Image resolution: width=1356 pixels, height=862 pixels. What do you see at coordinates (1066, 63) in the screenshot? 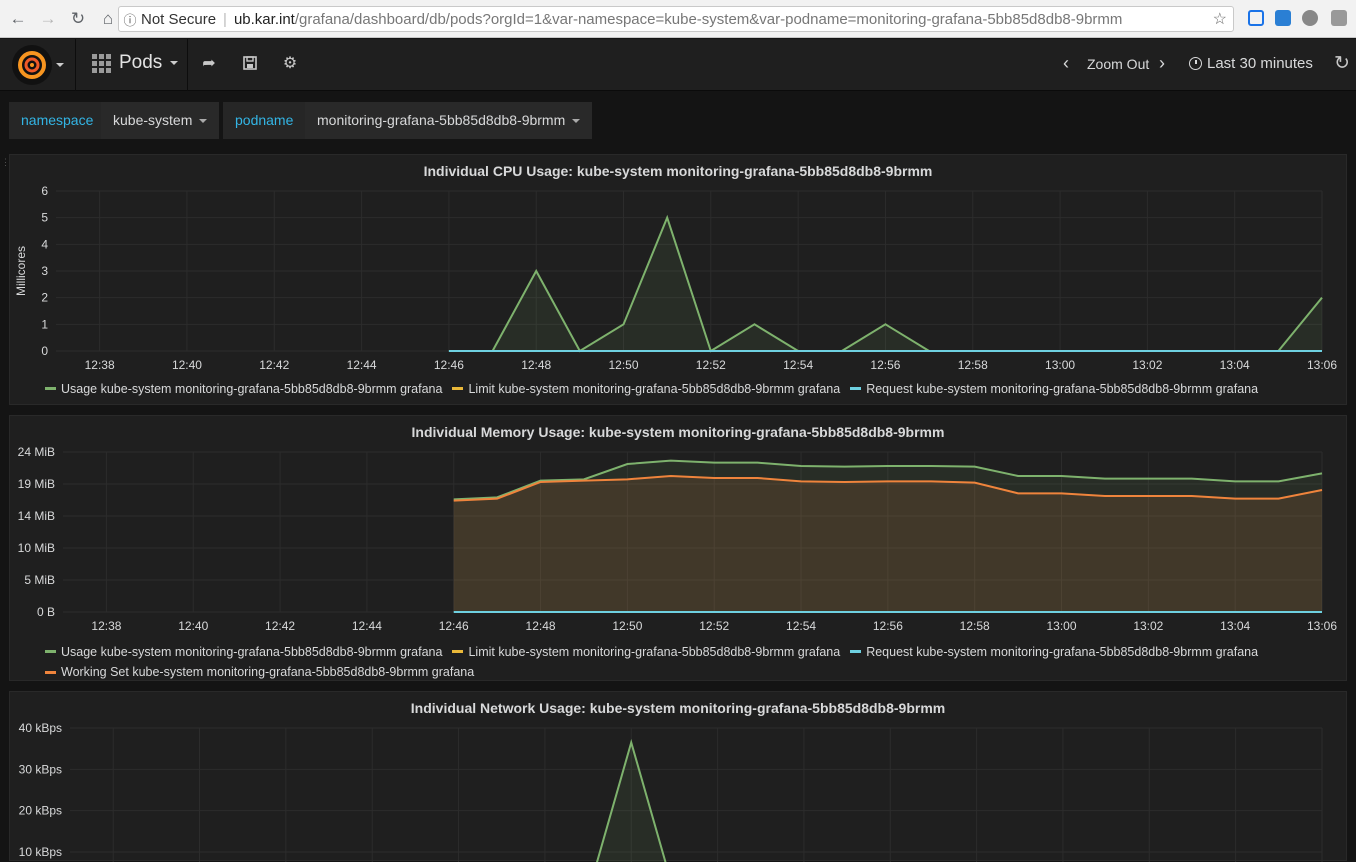
I see `chevron-left-icon: ‹` at bounding box center [1066, 63].